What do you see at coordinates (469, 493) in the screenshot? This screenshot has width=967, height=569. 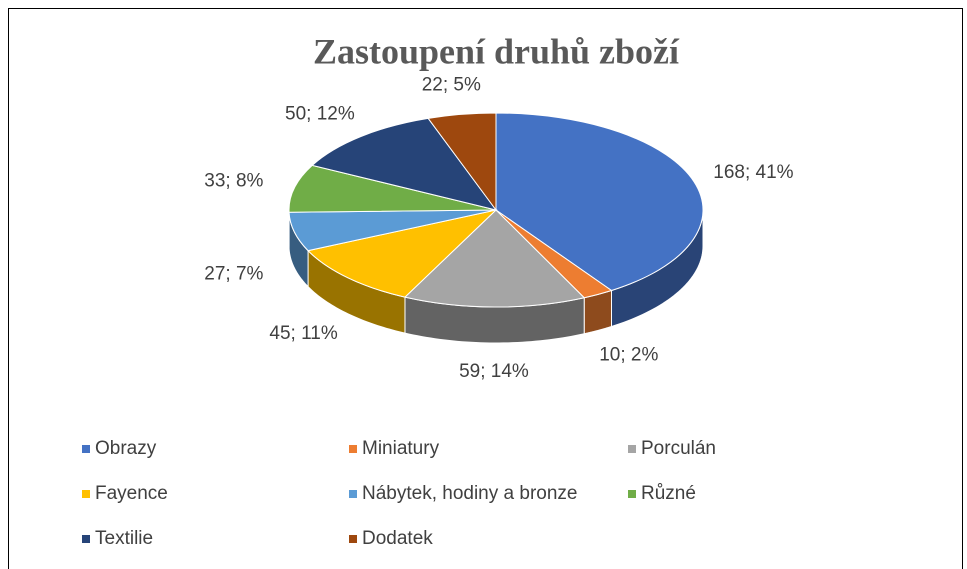 I see `legend-label: Nábytek, hodiny a bronze` at bounding box center [469, 493].